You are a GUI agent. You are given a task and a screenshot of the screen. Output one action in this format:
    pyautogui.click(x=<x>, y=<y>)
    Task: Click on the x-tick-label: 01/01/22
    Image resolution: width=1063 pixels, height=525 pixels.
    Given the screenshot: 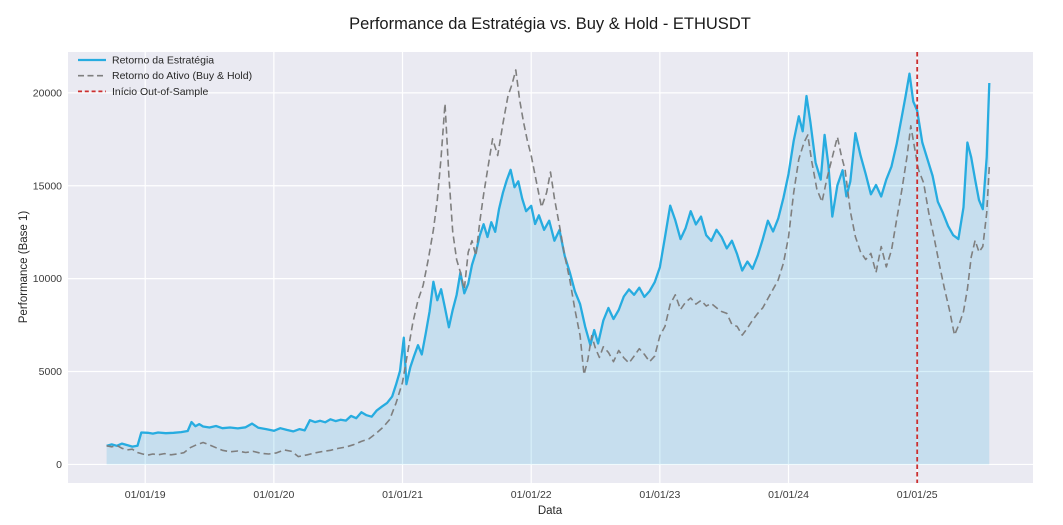 What is the action you would take?
    pyautogui.click(x=531, y=495)
    